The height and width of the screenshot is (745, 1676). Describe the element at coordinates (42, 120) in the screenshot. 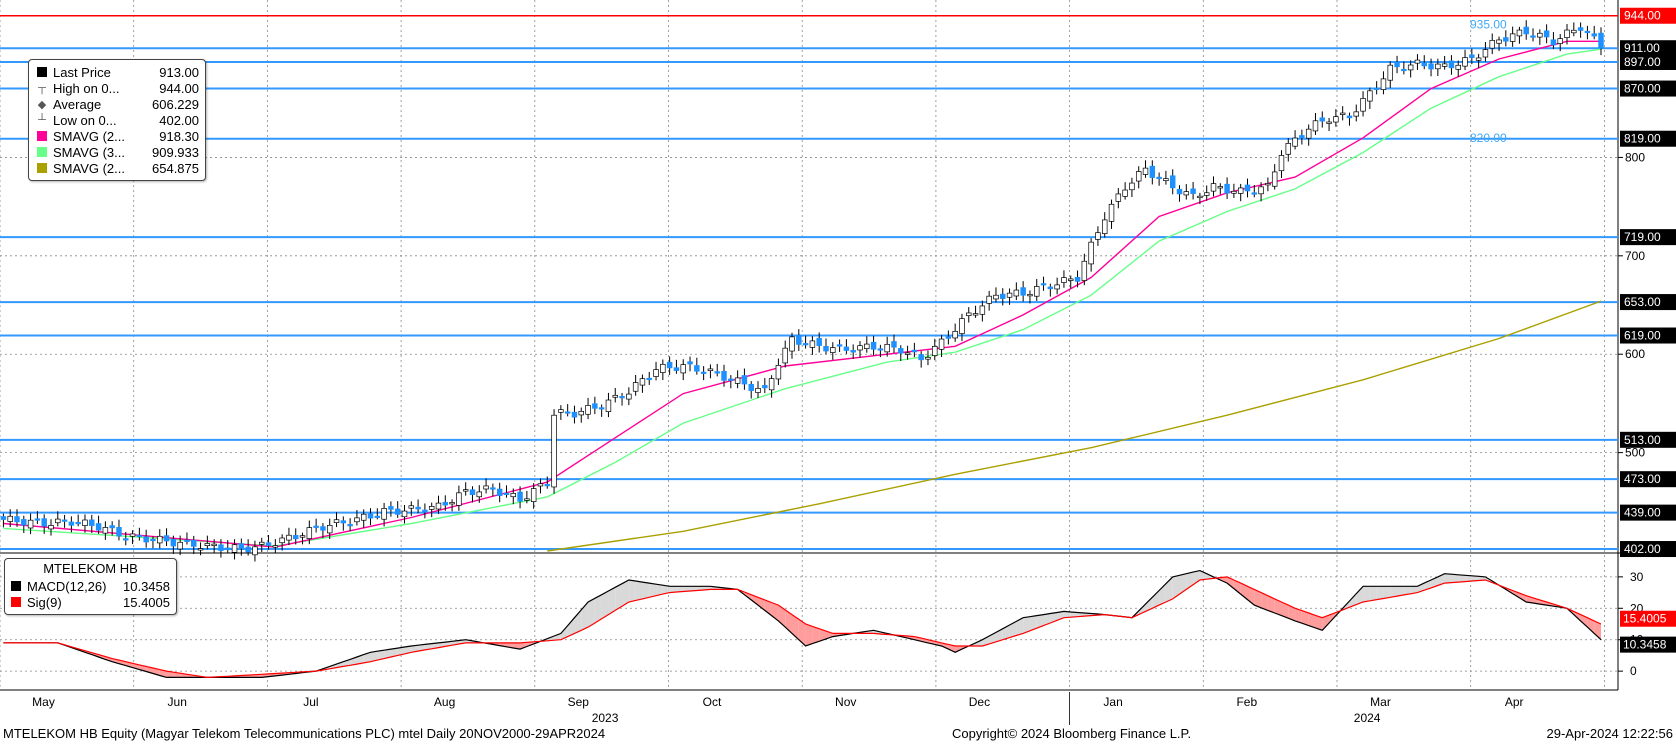

I see `low-marker-icon: ┴` at that location.